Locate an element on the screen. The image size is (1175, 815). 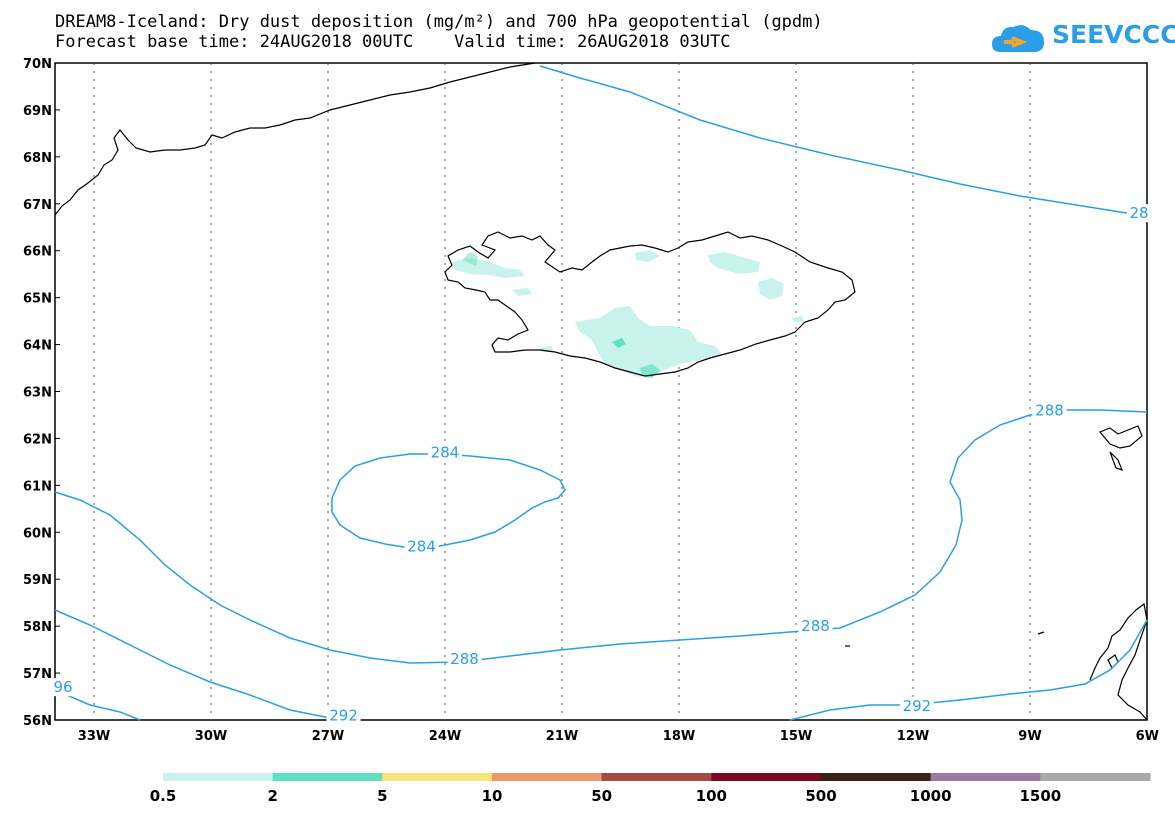
longitude-label: 27W is located at coordinates (328, 736).